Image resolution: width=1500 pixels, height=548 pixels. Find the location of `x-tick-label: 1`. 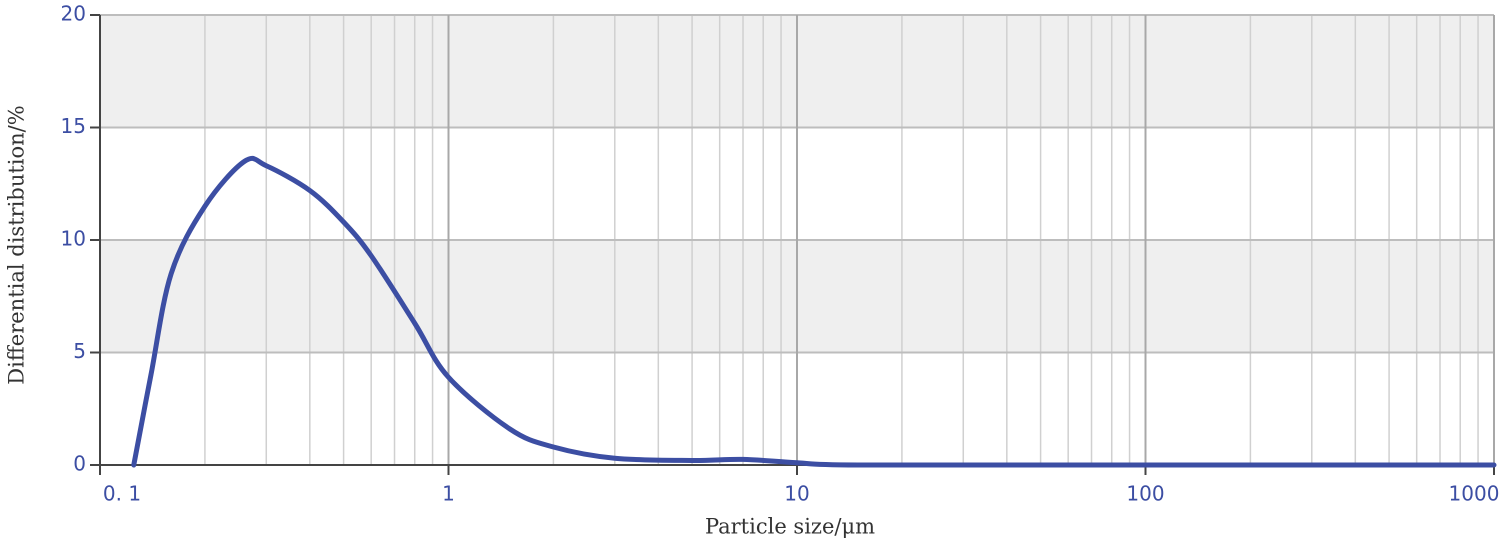

x-tick-label: 1 is located at coordinates (448, 494).